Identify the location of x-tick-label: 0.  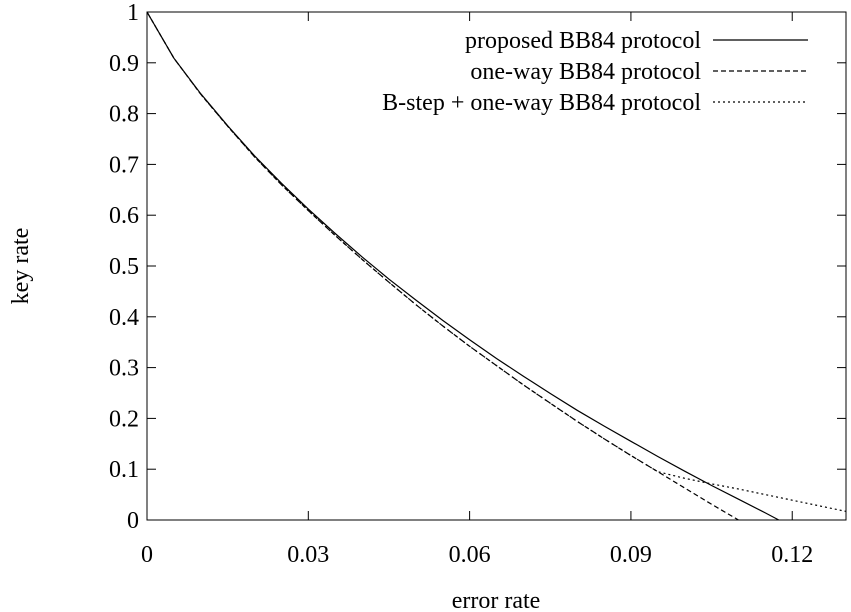
(147, 555).